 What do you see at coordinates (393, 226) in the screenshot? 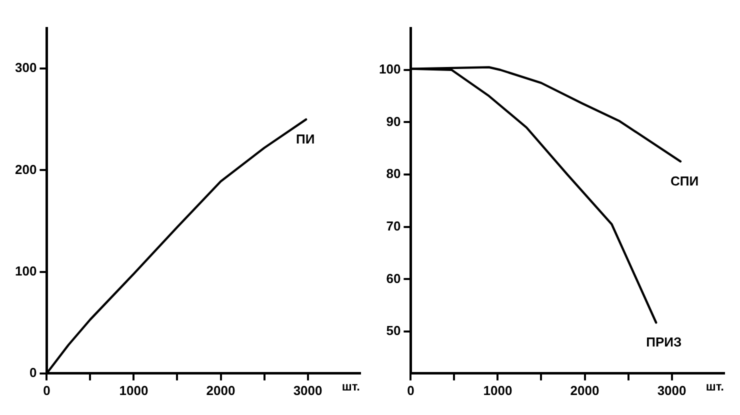
I see `y-tick-label: 70` at bounding box center [393, 226].